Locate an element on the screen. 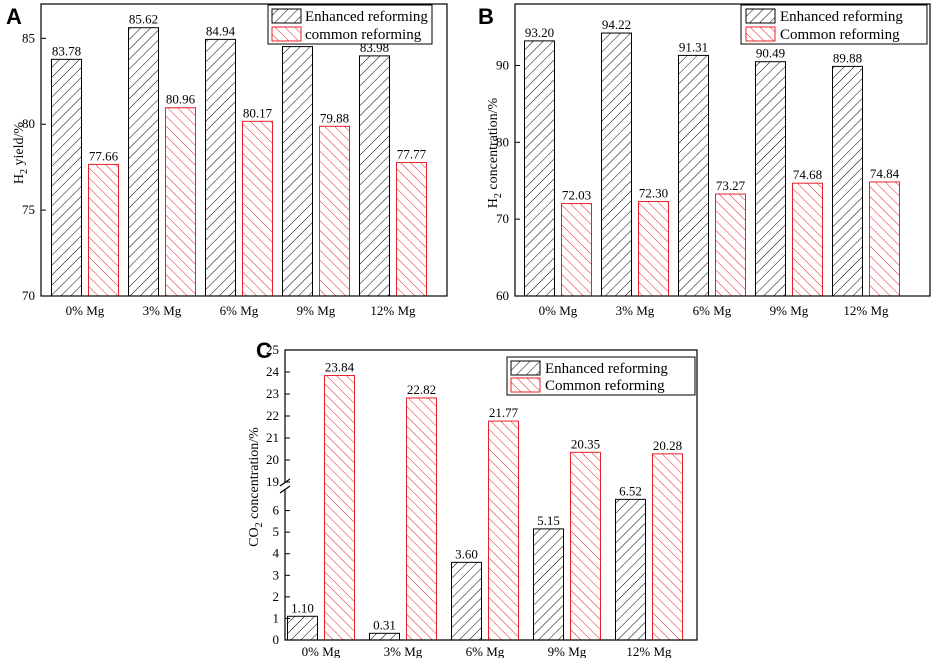  y-tick-label: 20 is located at coordinates (272, 459).